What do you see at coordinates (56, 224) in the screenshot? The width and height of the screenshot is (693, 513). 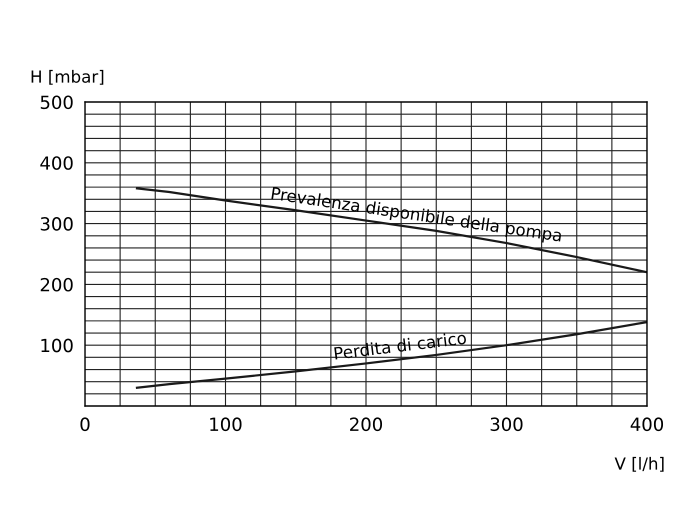 I see `y-tick-label: 300` at bounding box center [56, 224].